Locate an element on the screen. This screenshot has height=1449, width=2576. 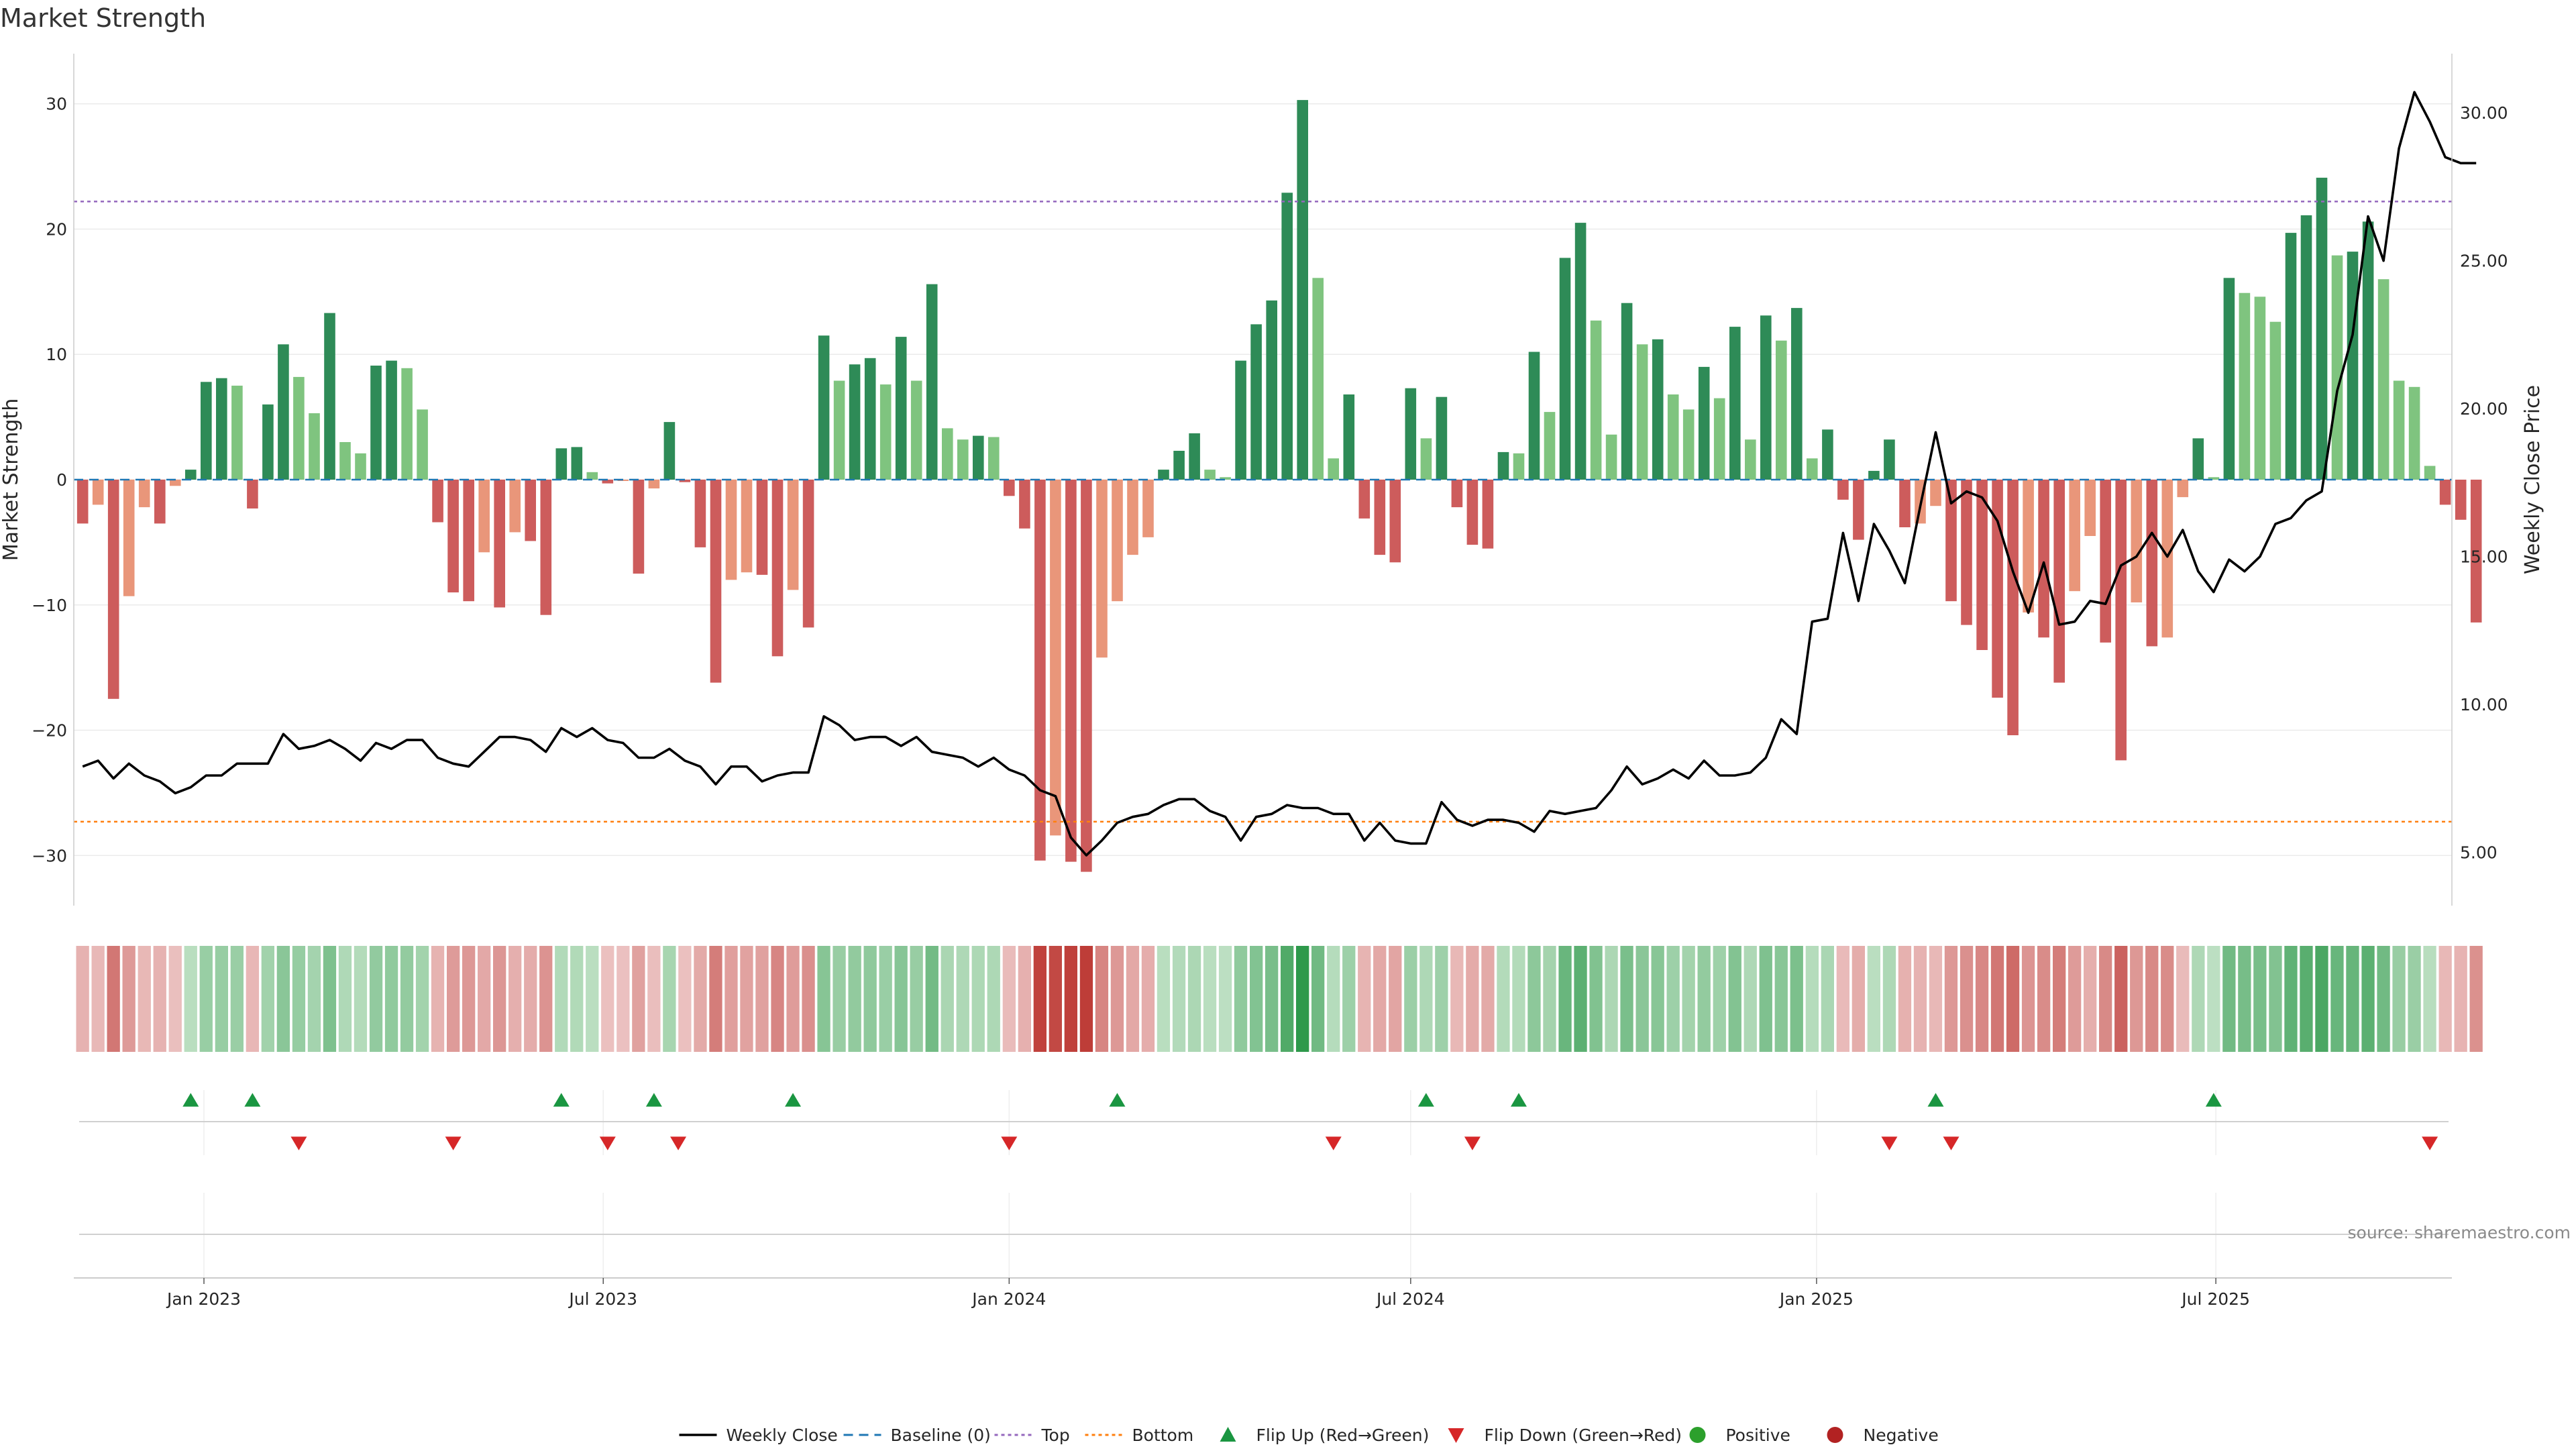
x-tick-label: Jan 2024 is located at coordinates (1008, 1299).